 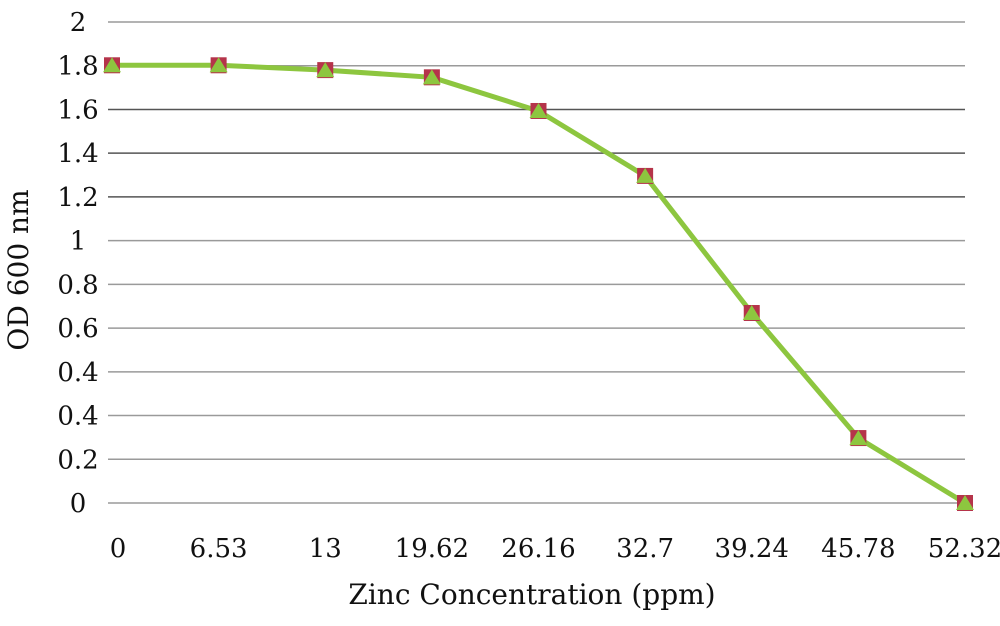 What do you see at coordinates (325, 549) in the screenshot?
I see `x-tick-label: 13` at bounding box center [325, 549].